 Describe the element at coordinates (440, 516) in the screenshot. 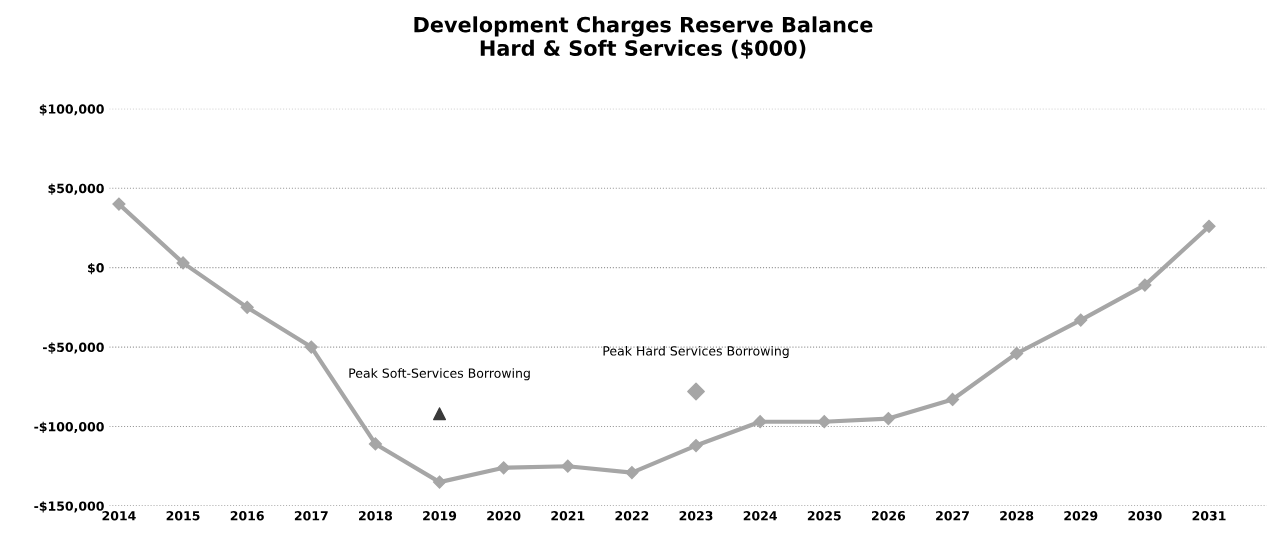

I see `x-tick-label: 2019` at that location.